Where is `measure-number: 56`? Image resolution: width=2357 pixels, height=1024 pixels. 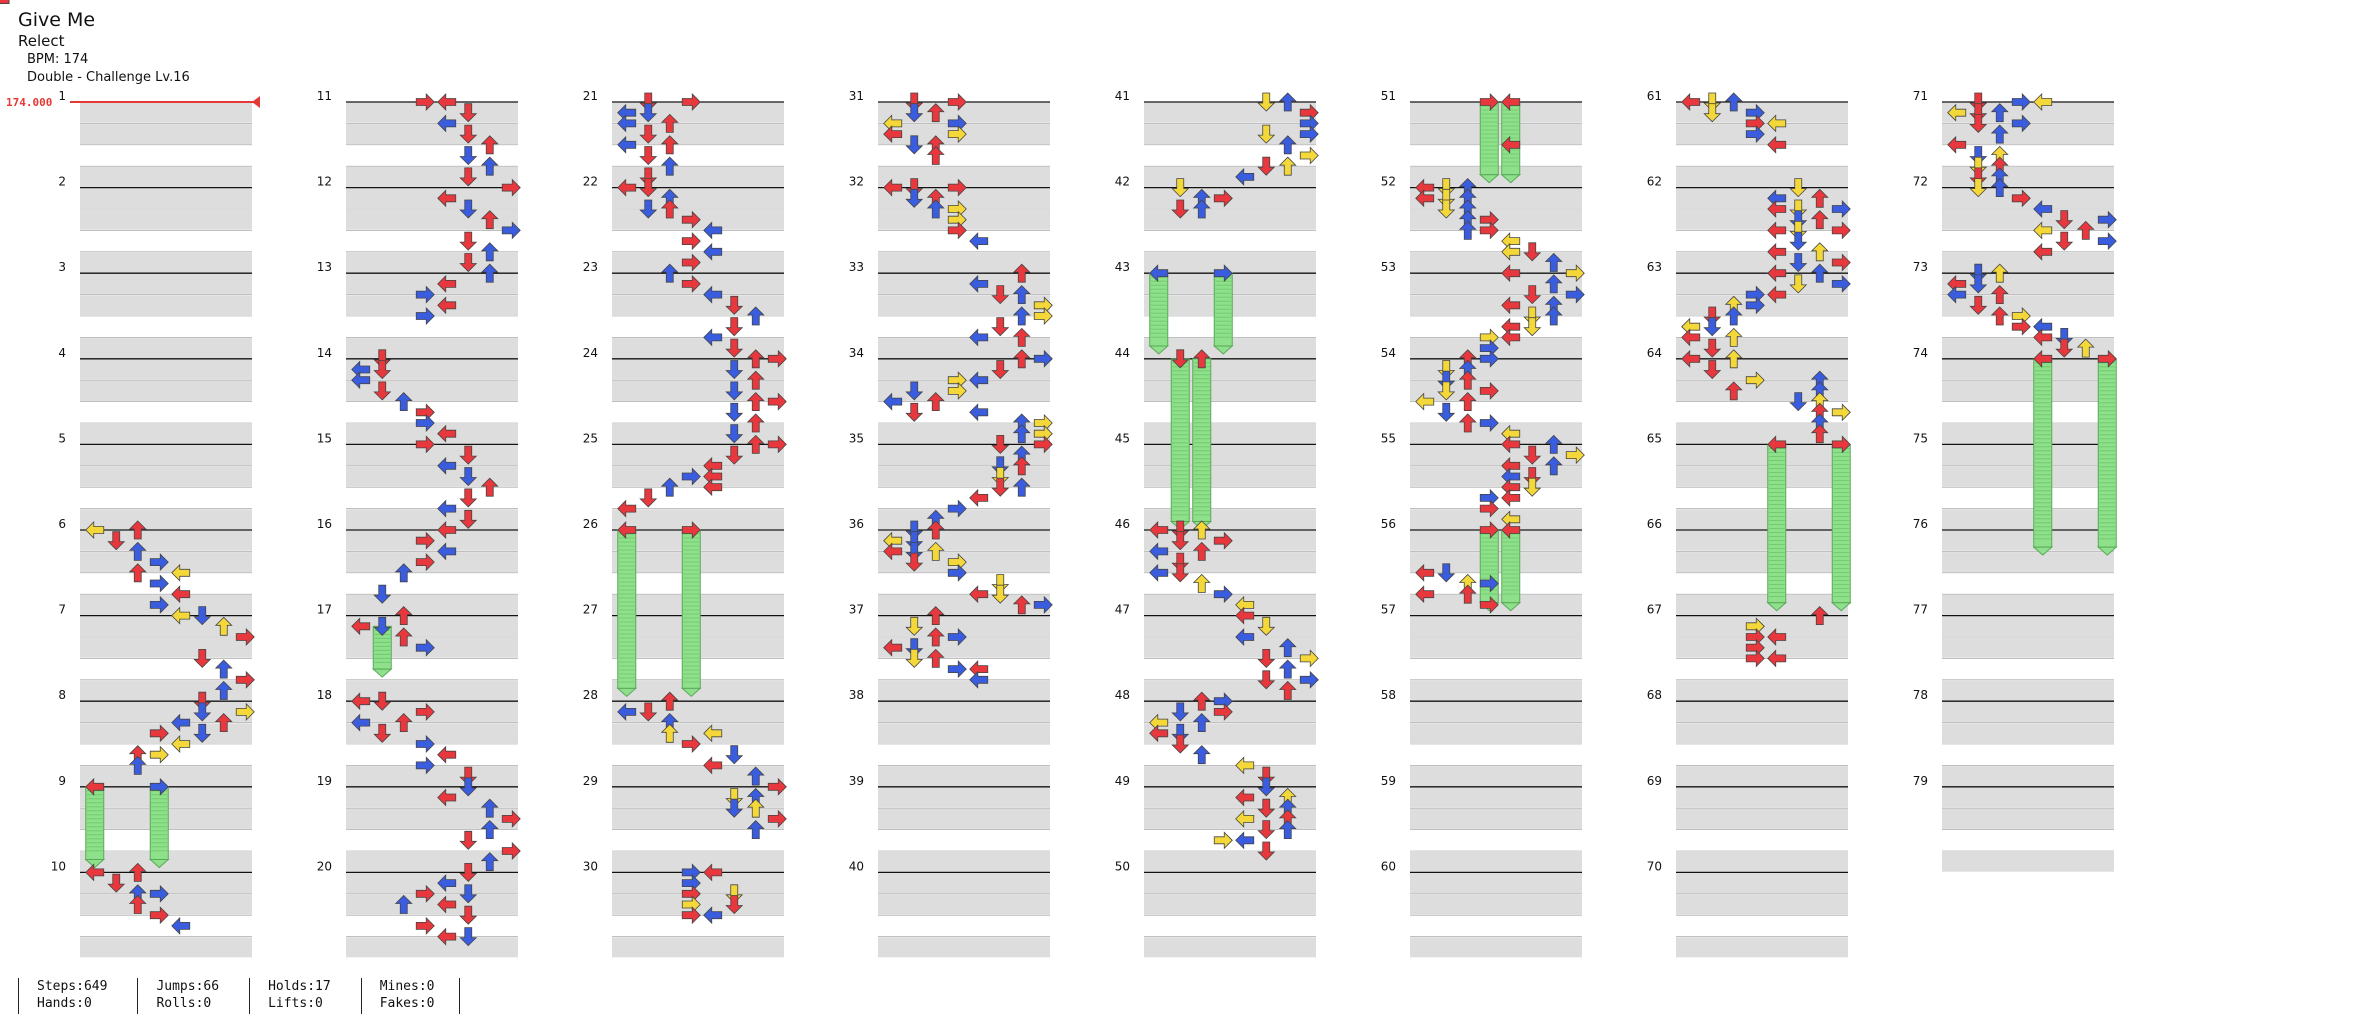
measure-number: 56 is located at coordinates (1388, 524).